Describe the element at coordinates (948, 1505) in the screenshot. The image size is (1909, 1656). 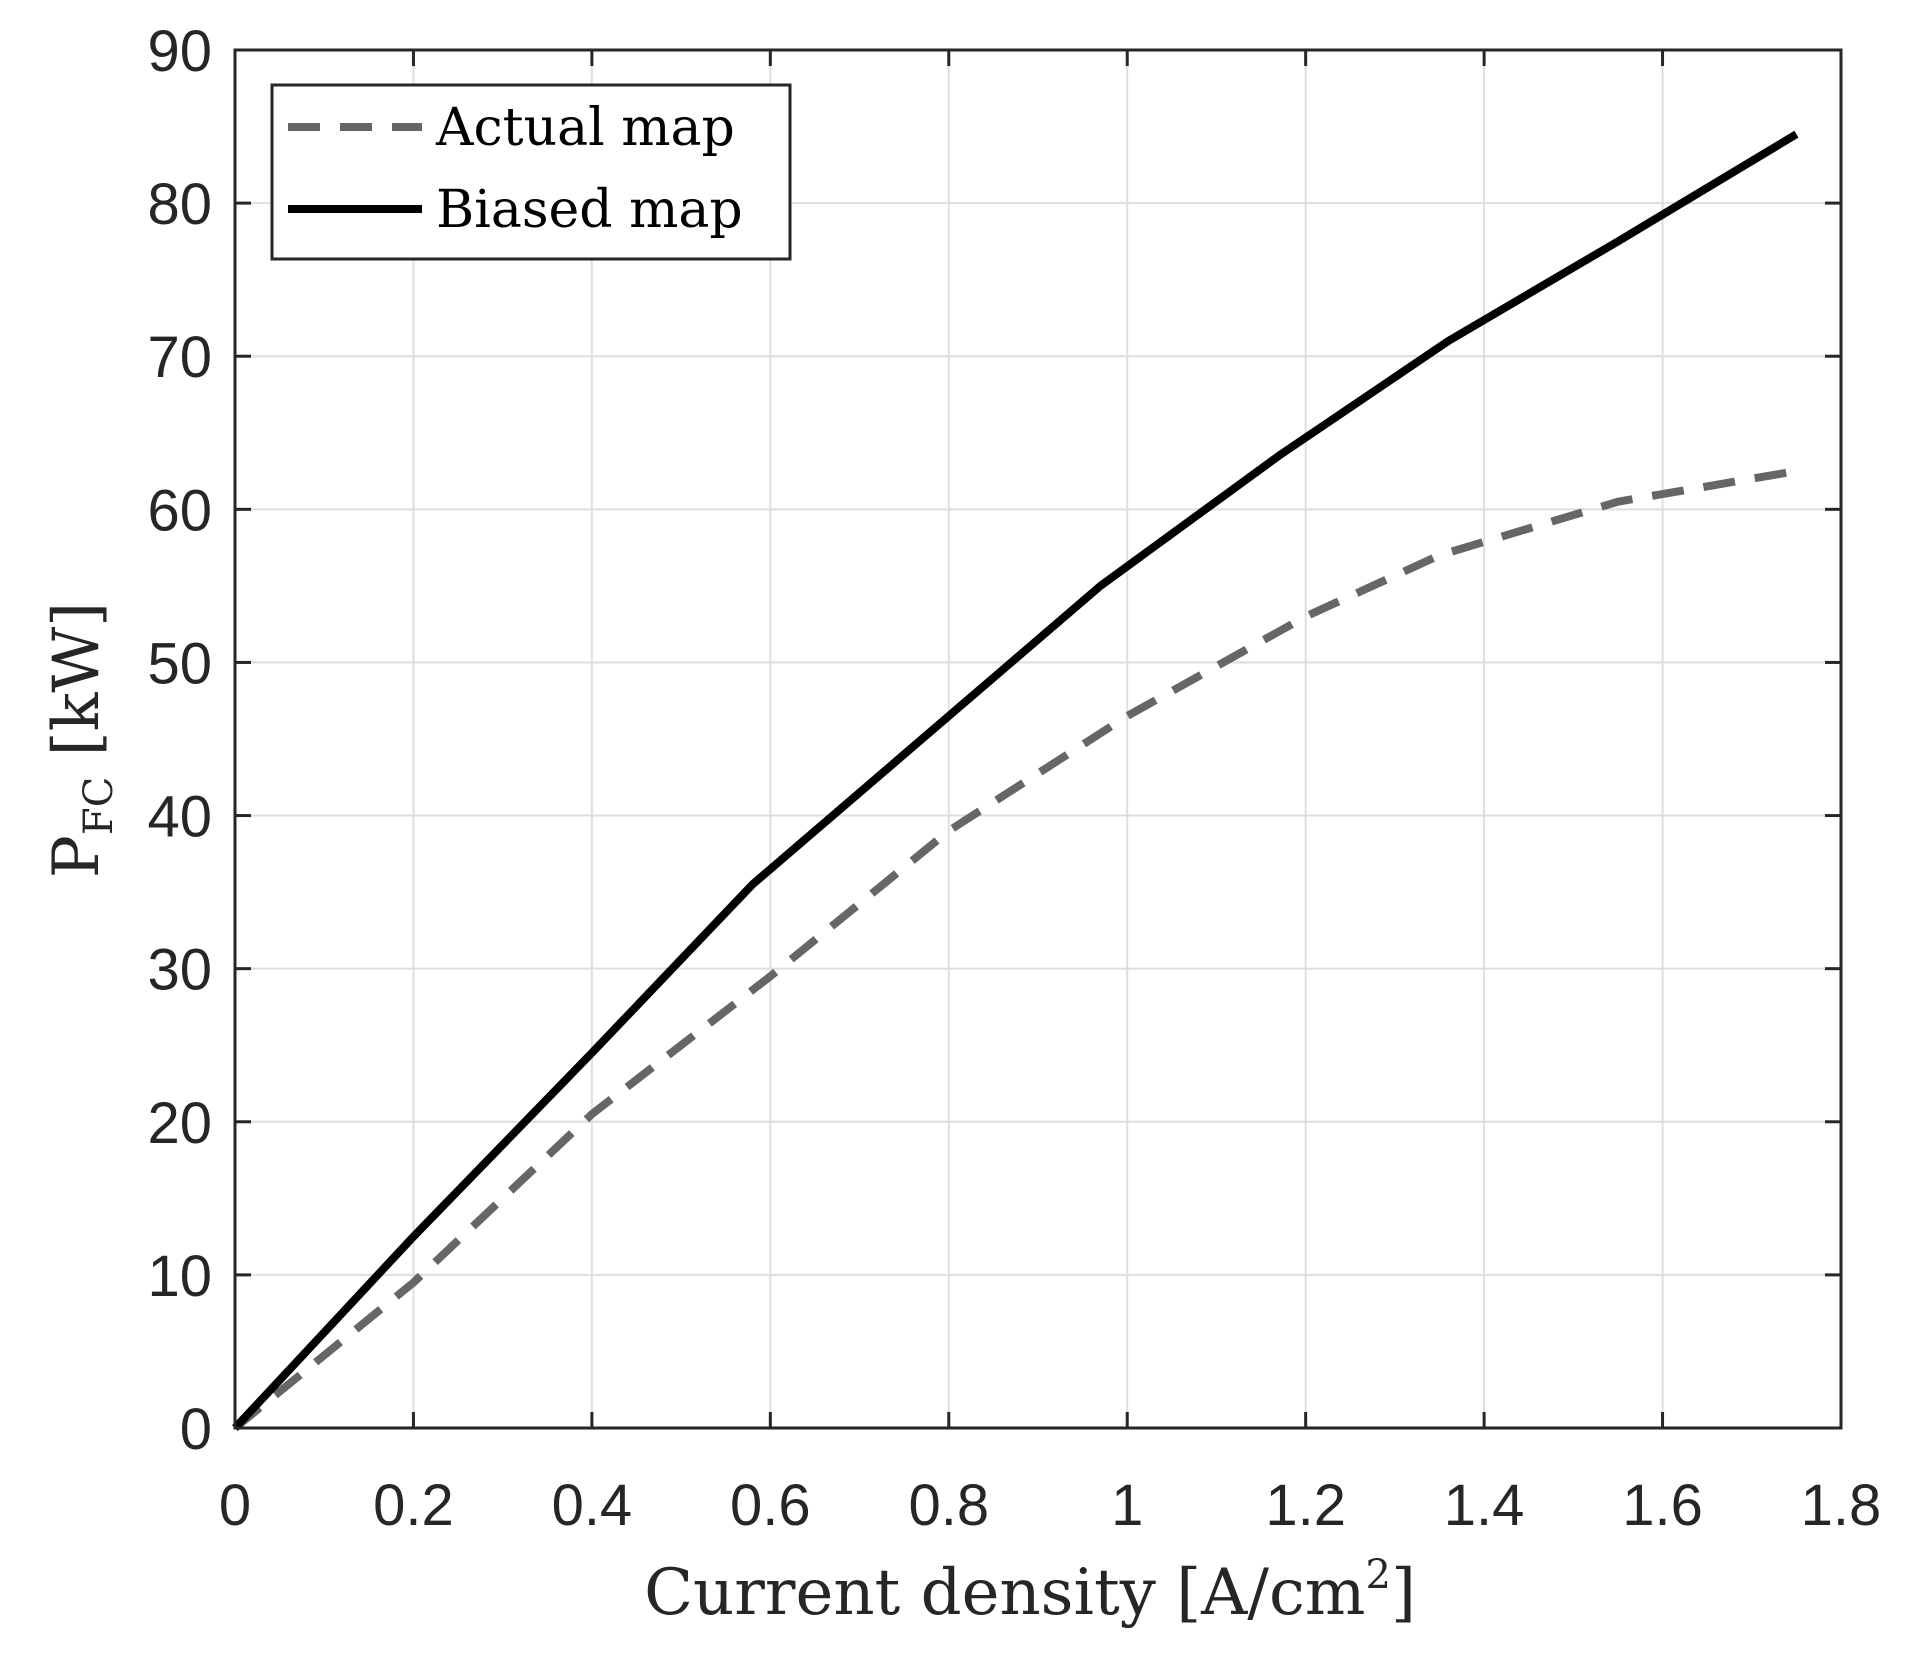
I see `x-tick-label: 0.8` at that location.